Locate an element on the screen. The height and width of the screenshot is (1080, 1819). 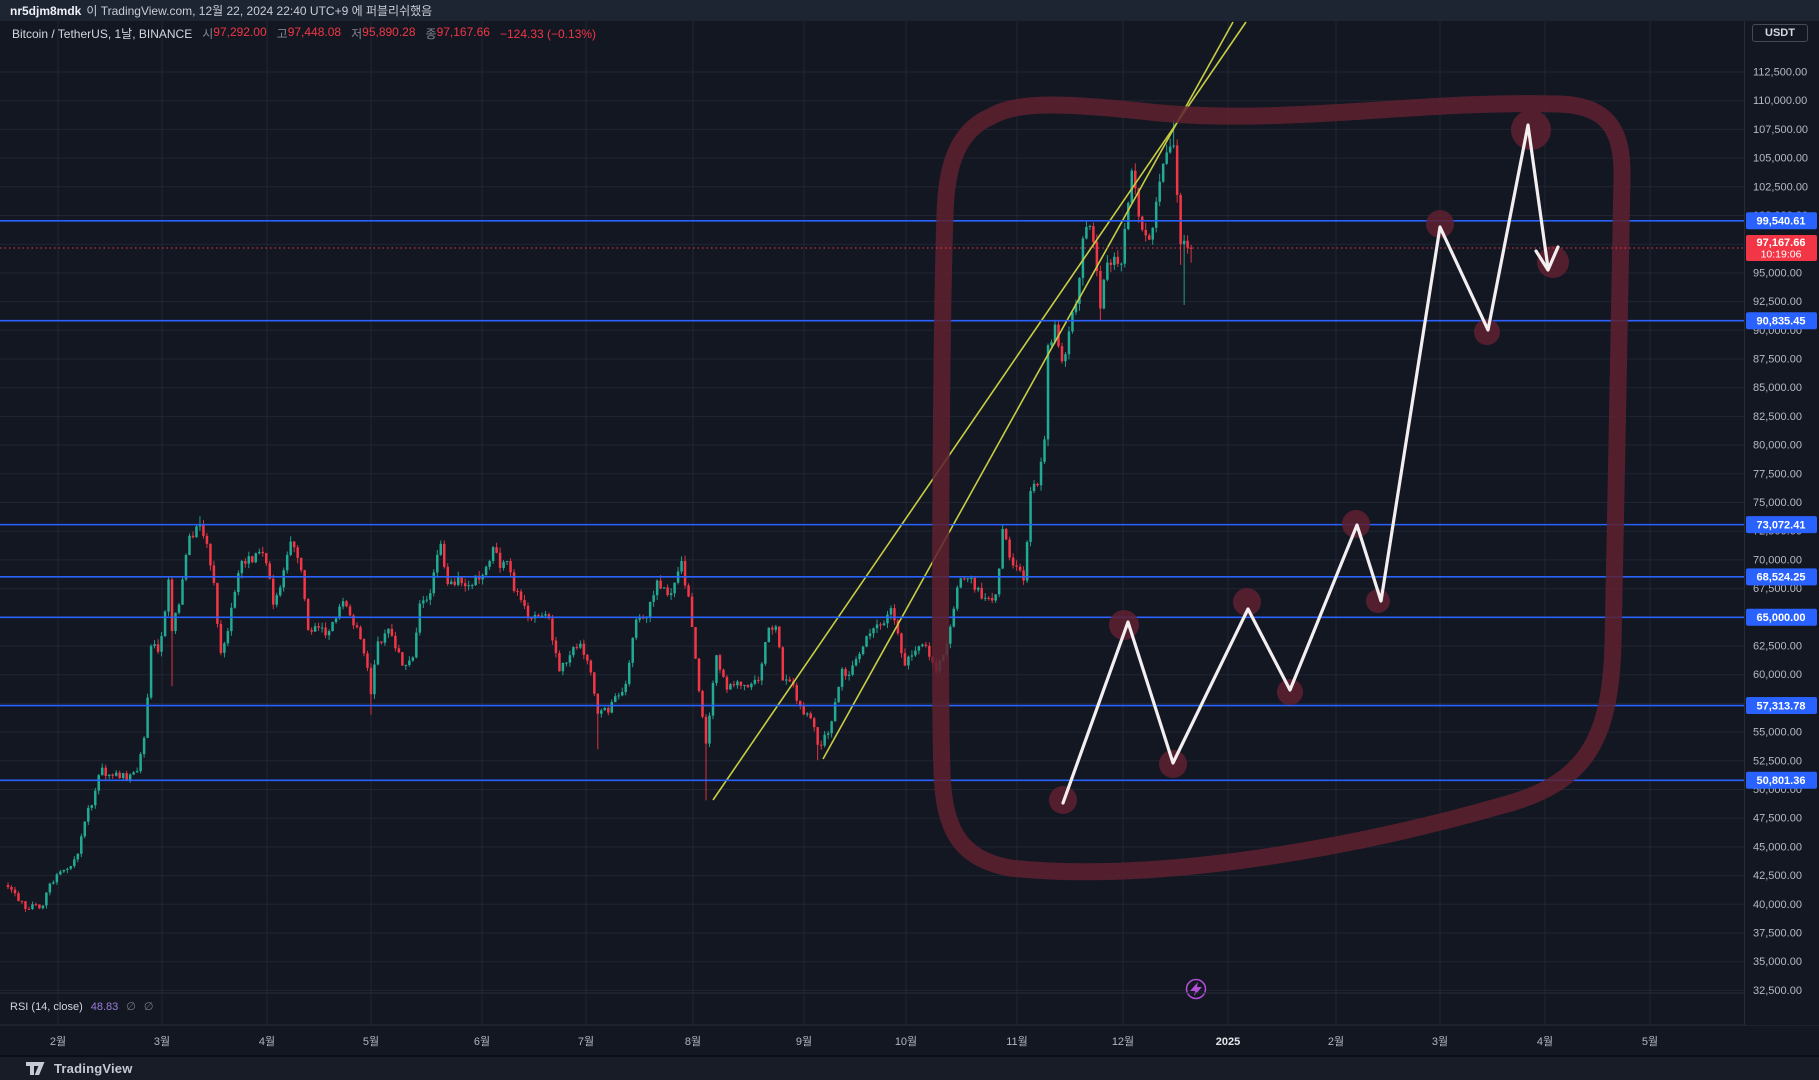
price-level-tag: 65,000.00 is located at coordinates (1781, 617).